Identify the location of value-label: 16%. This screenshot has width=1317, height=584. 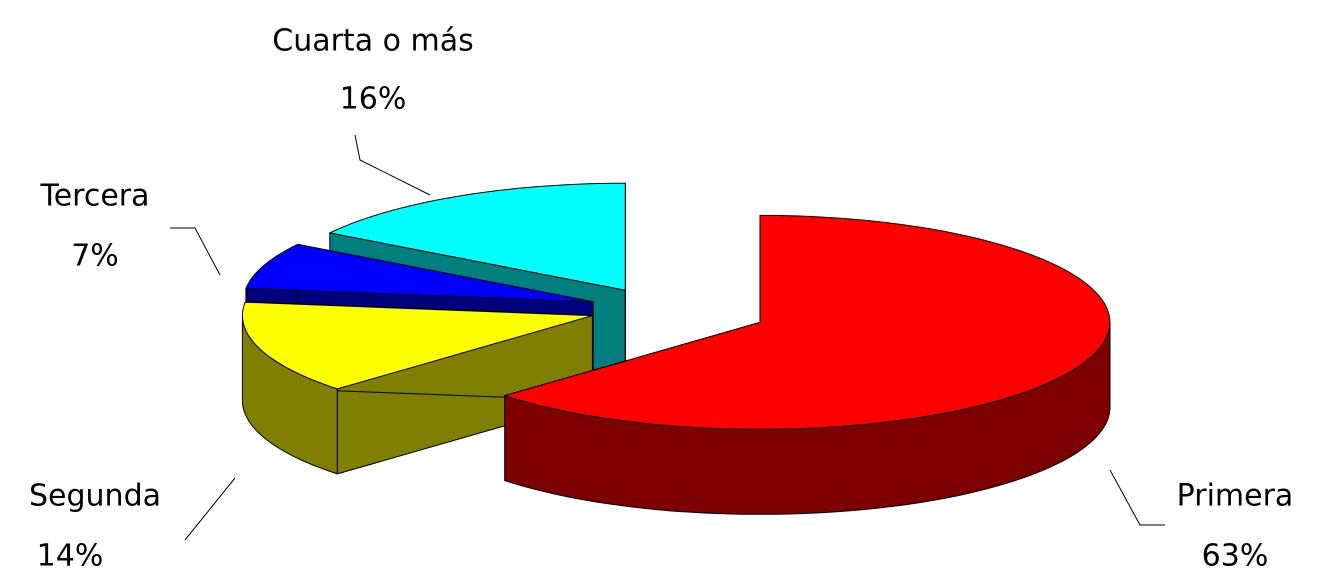
(373, 99).